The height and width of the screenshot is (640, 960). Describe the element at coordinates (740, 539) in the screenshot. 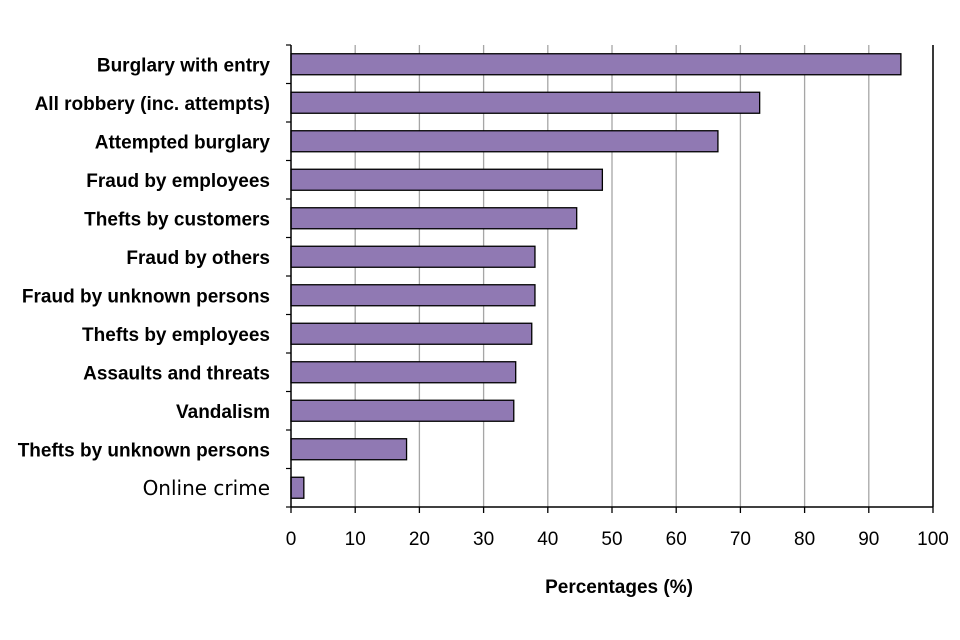

I see `x-tick-label: 70` at that location.